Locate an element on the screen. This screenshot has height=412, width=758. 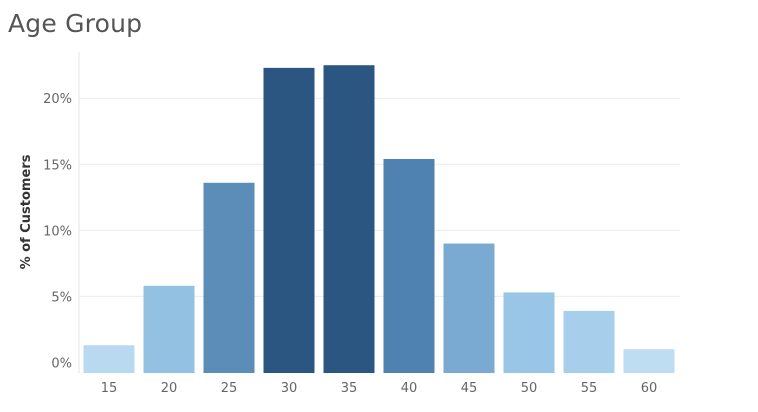
x-tick-labels: 15 20 25 30 35 40 45 50 55 60 is located at coordinates (379, 388).